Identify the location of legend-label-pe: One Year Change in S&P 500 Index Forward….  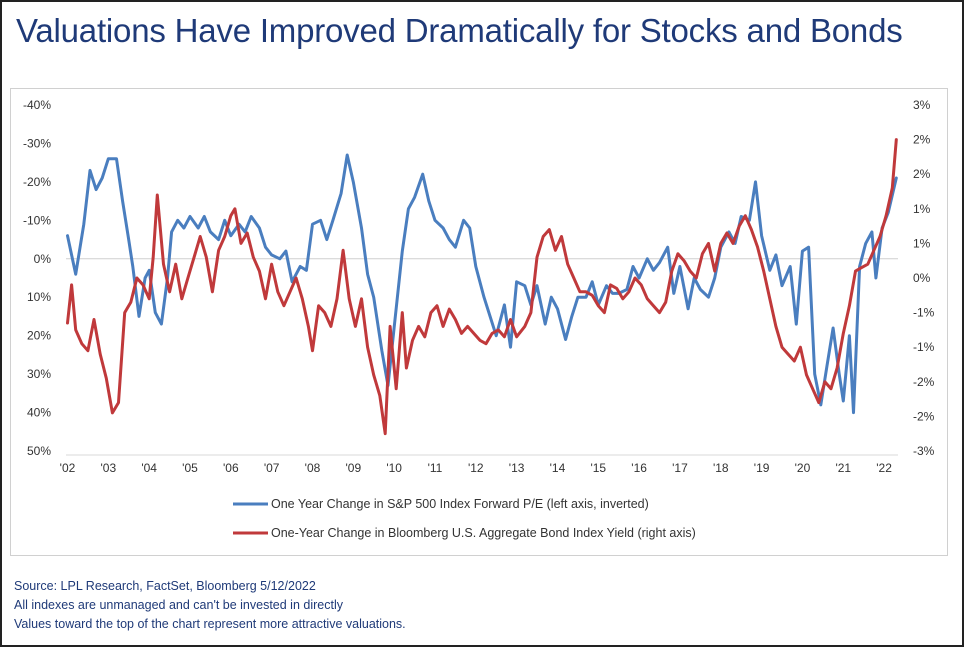
(460, 504).